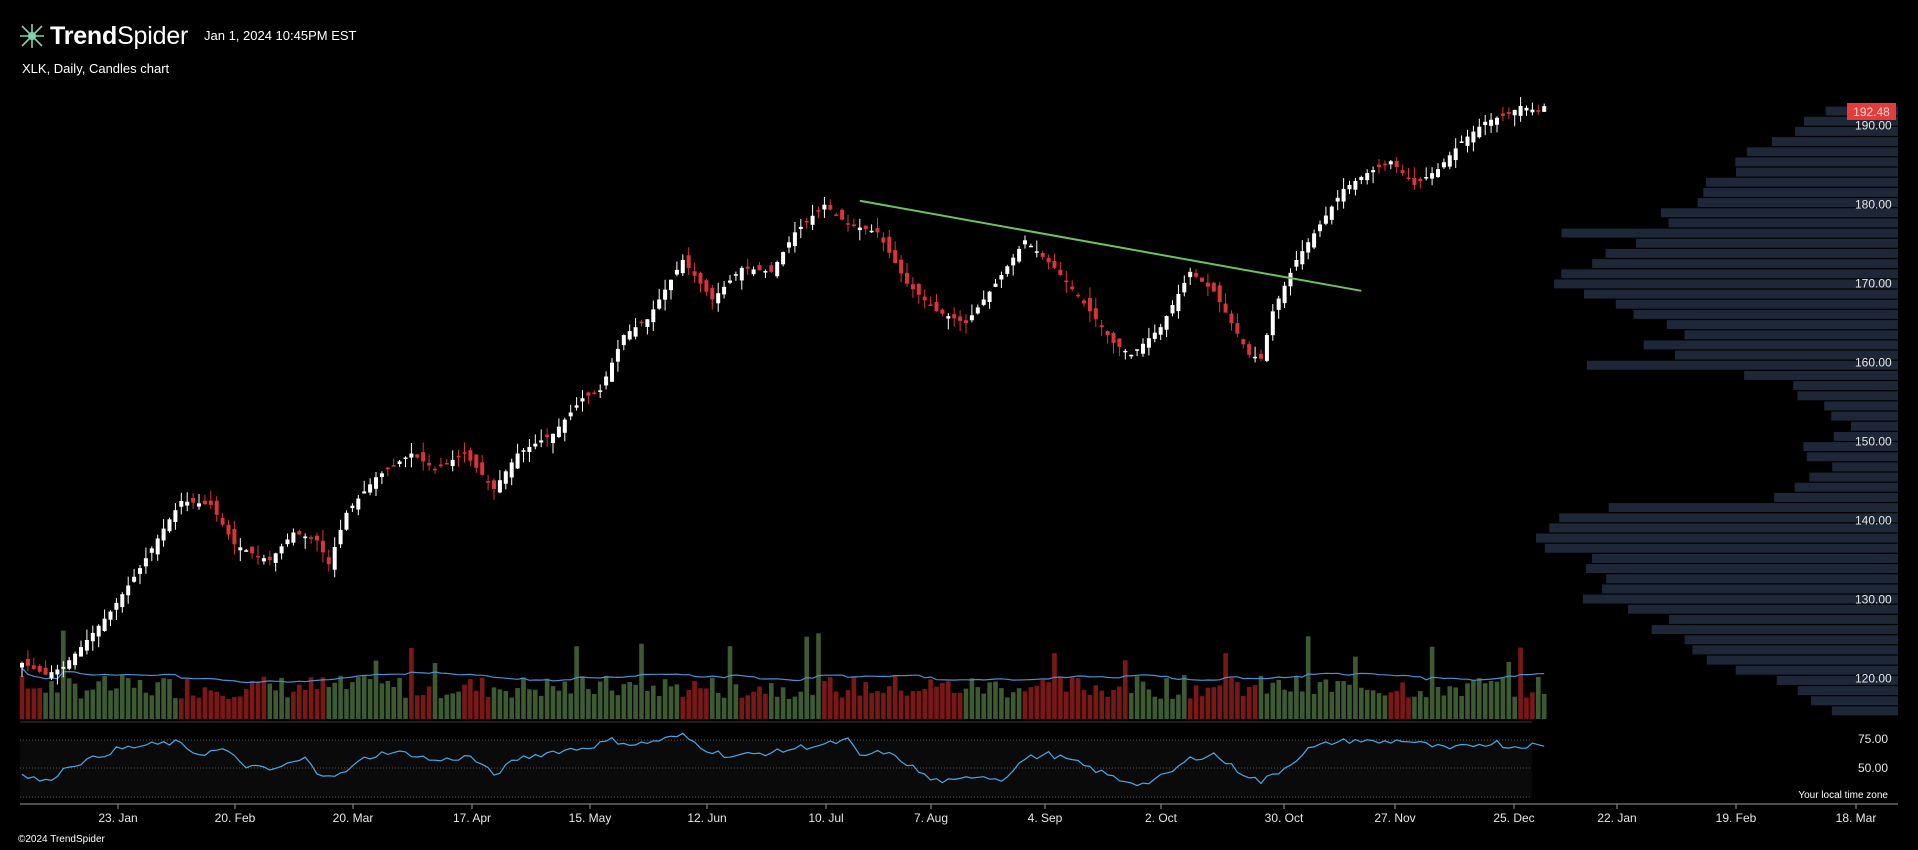  What do you see at coordinates (931, 818) in the screenshot?
I see `time-tick-label: 7. Aug` at bounding box center [931, 818].